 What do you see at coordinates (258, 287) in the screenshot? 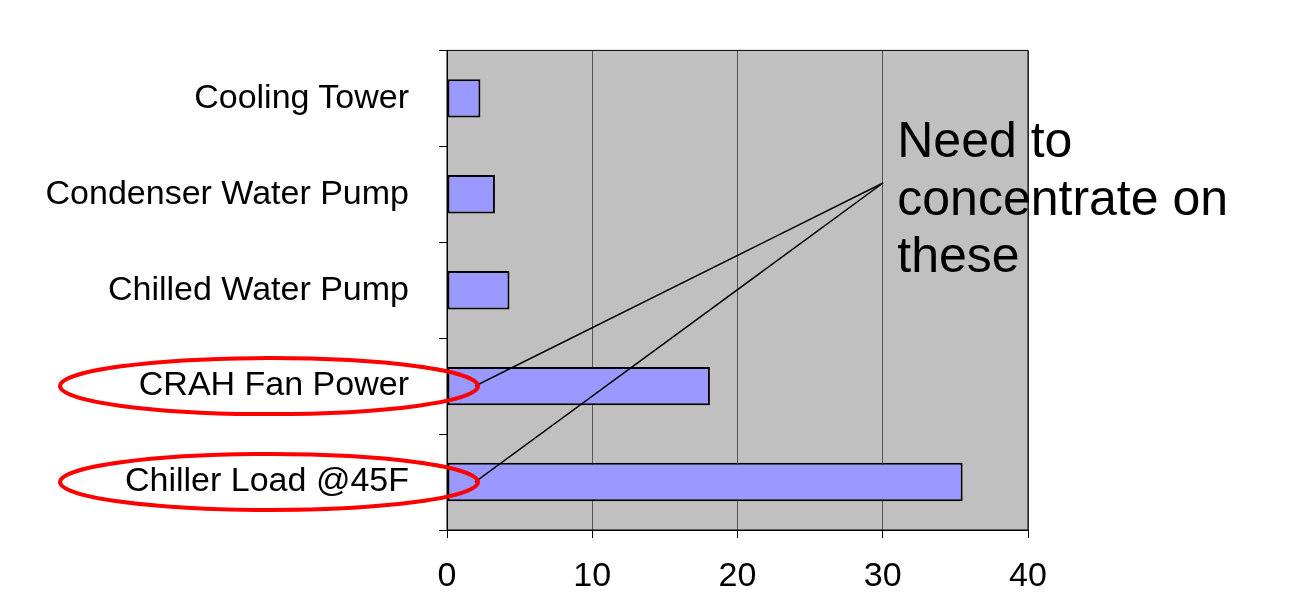
I see `y-tick-label: Chilled Water Pump` at bounding box center [258, 287].